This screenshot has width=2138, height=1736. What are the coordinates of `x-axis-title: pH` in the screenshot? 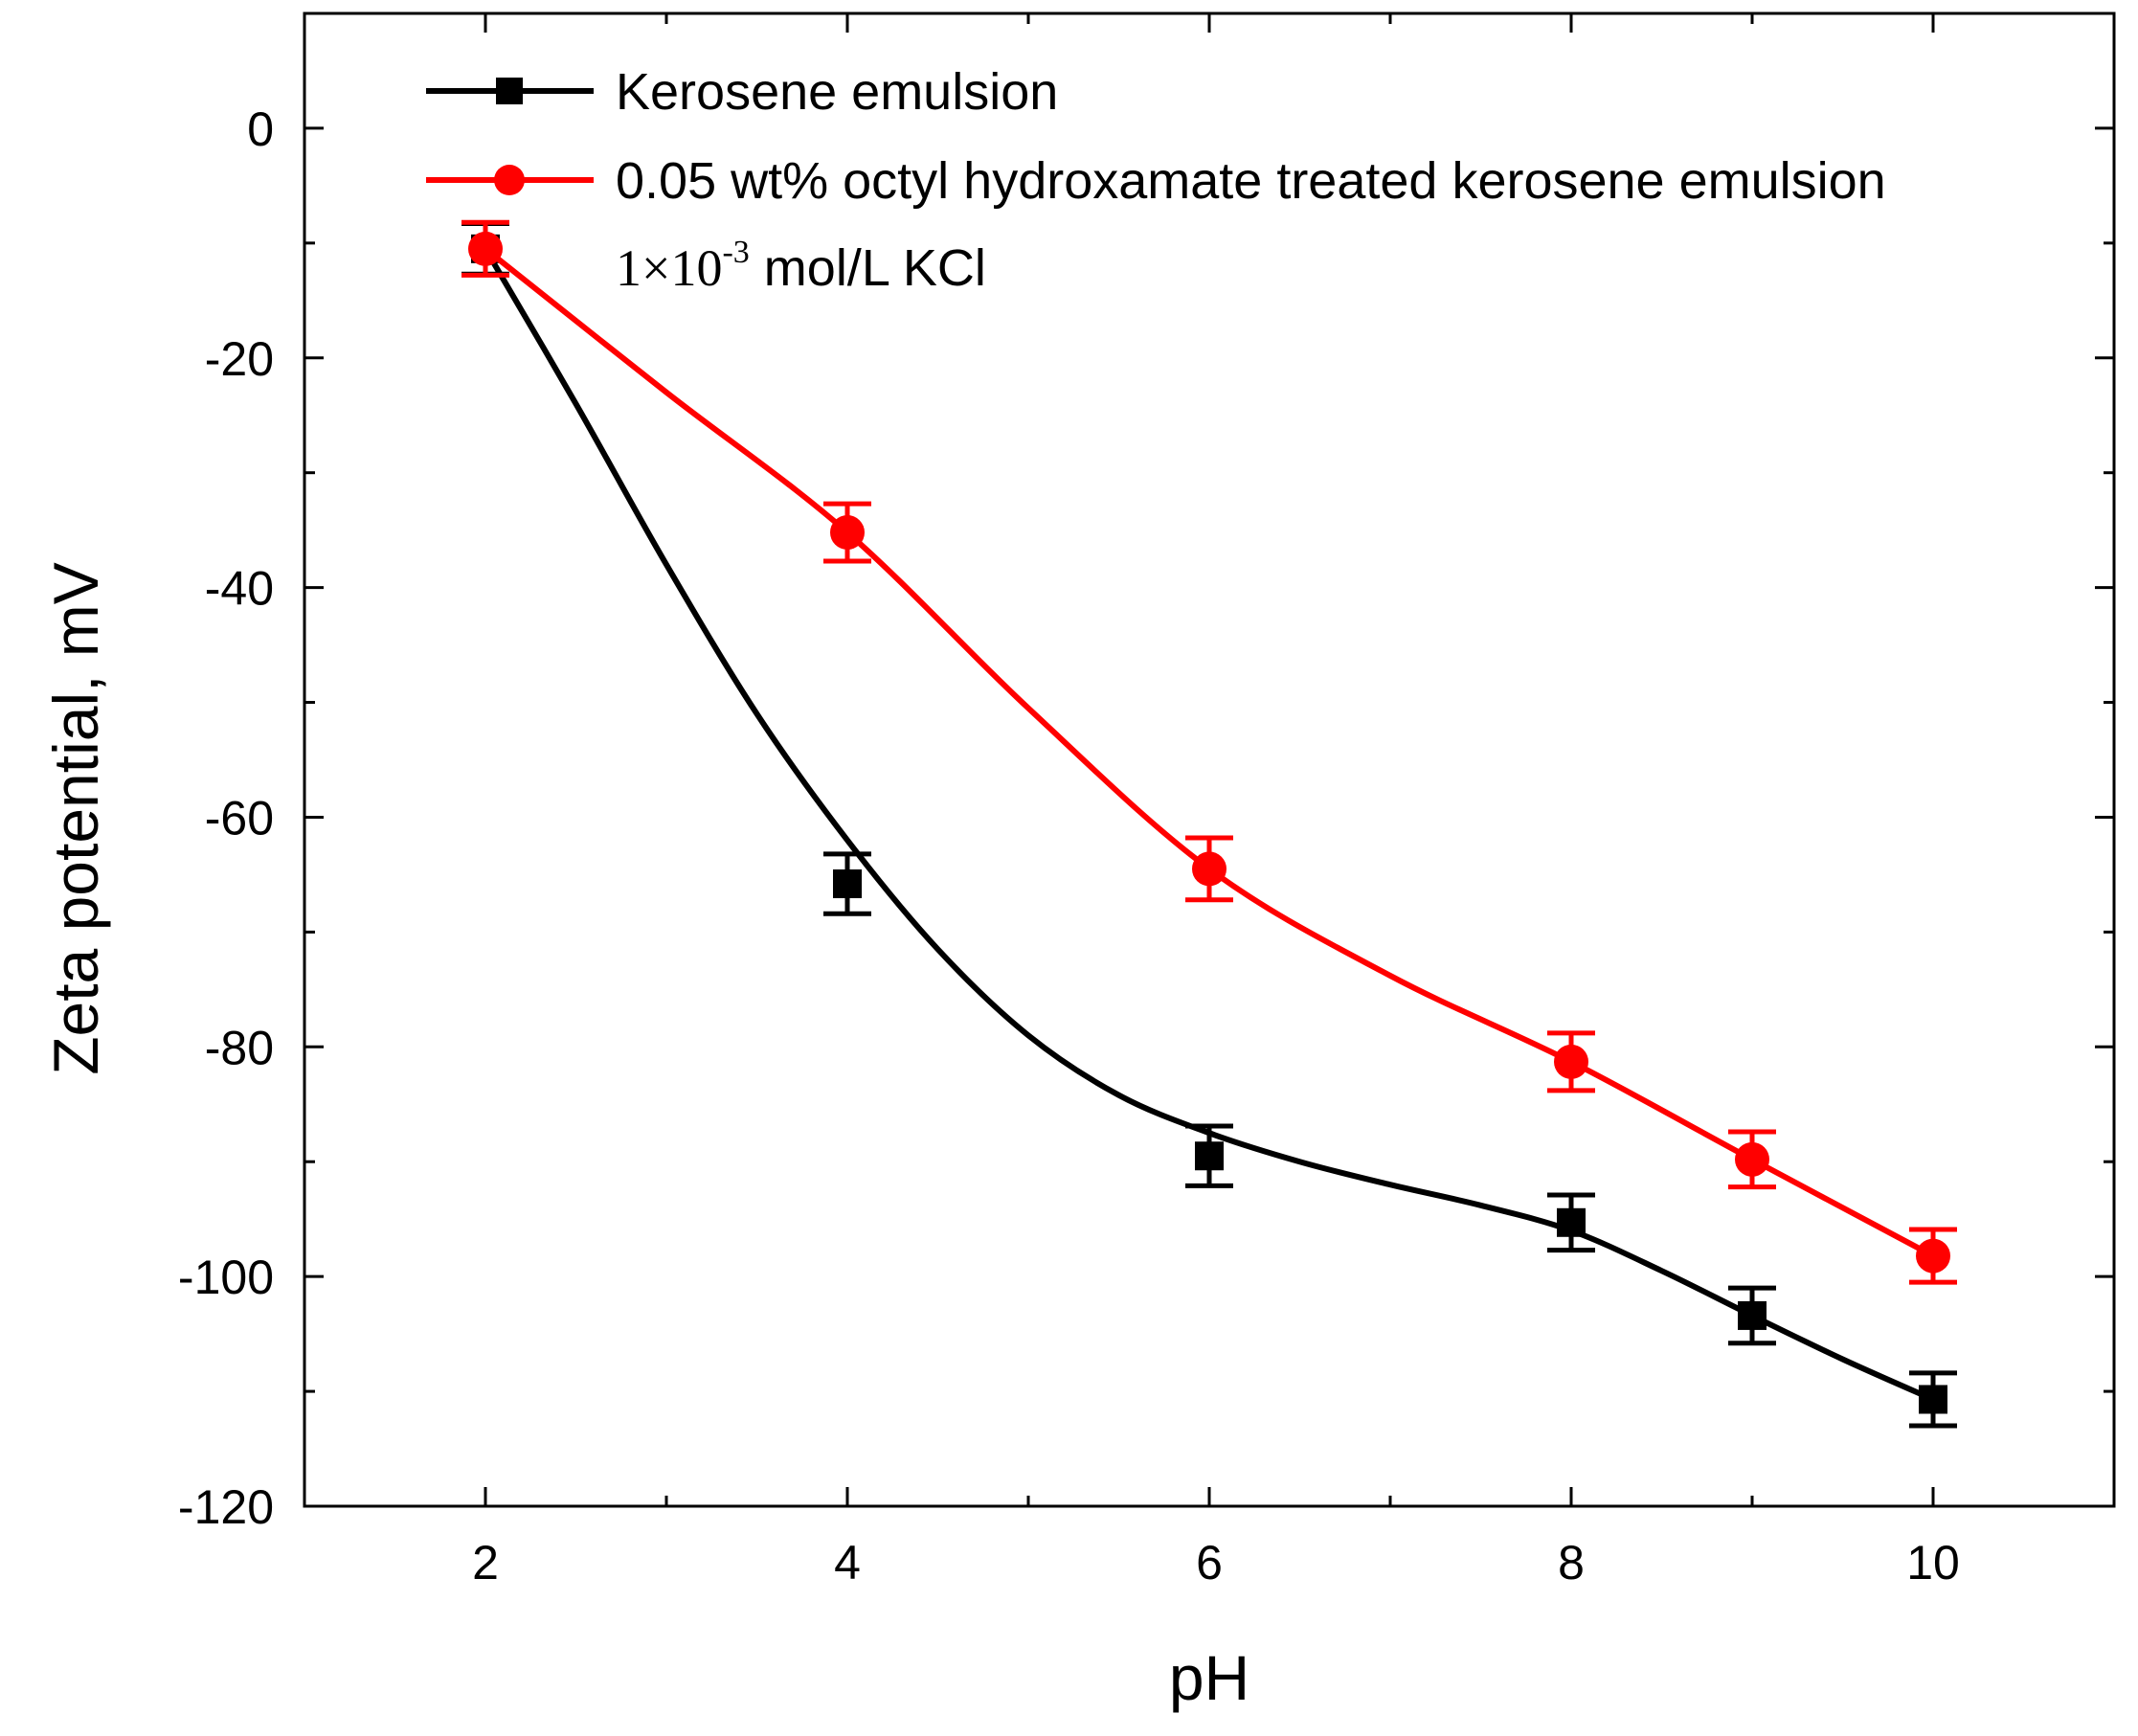 It's located at (1209, 1677).